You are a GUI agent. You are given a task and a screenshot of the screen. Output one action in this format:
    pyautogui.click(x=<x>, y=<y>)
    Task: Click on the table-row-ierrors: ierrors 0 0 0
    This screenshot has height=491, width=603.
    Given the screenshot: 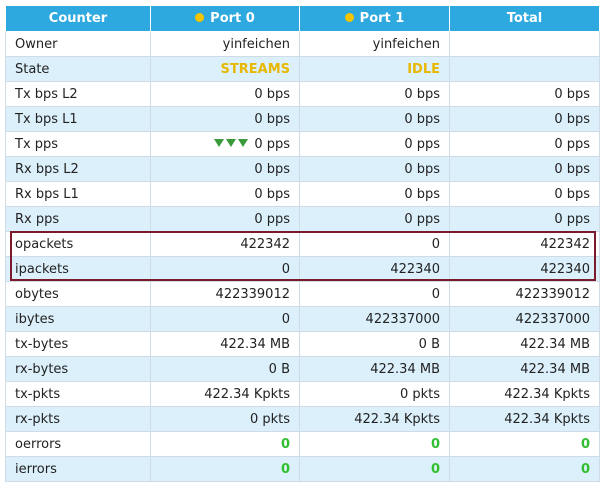 What is the action you would take?
    pyautogui.click(x=302, y=469)
    